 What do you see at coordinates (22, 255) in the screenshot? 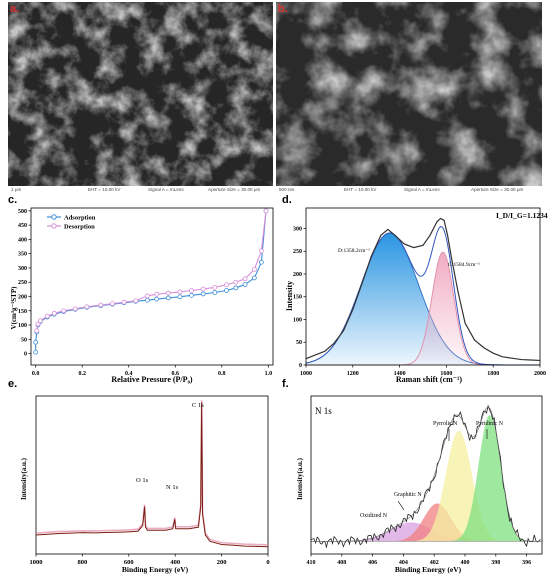
I see `y-tick-label: 350` at bounding box center [22, 255].